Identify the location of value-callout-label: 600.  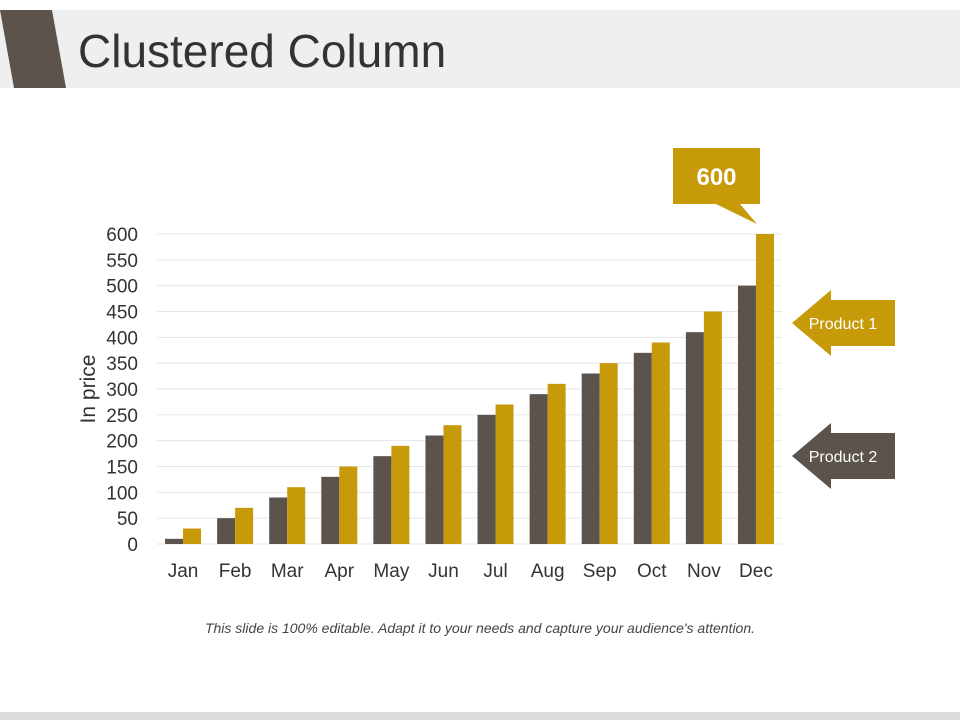
(716, 177).